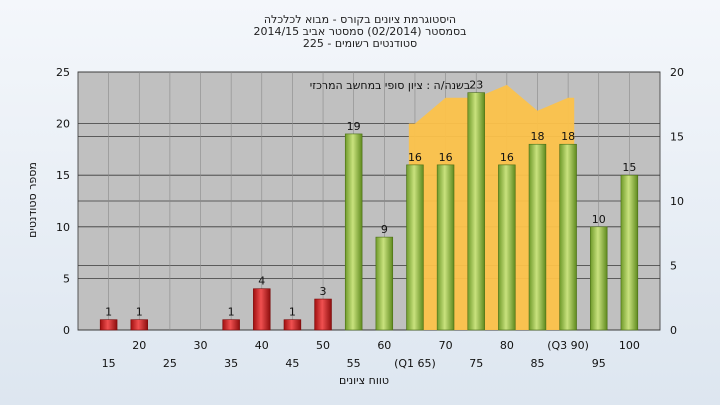 This screenshot has width=720, height=405. What do you see at coordinates (109, 363) in the screenshot?
I see `x-tick-label-0: 15` at bounding box center [109, 363].